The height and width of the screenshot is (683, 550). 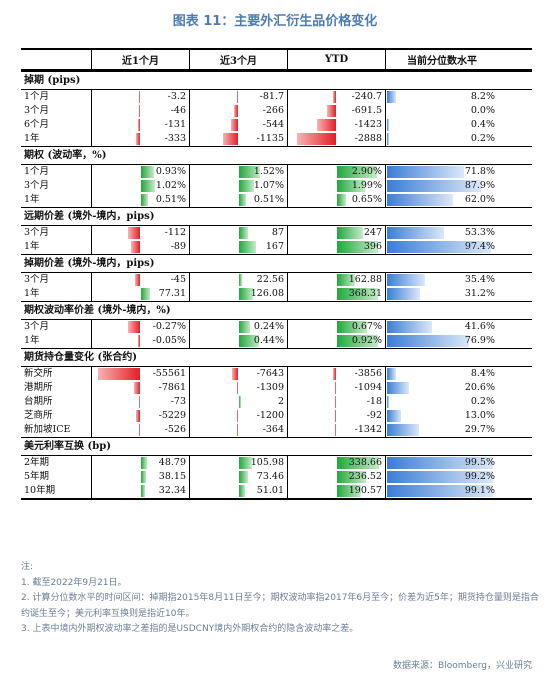 I want to click on row-label: 2年期, so click(x=37, y=462).